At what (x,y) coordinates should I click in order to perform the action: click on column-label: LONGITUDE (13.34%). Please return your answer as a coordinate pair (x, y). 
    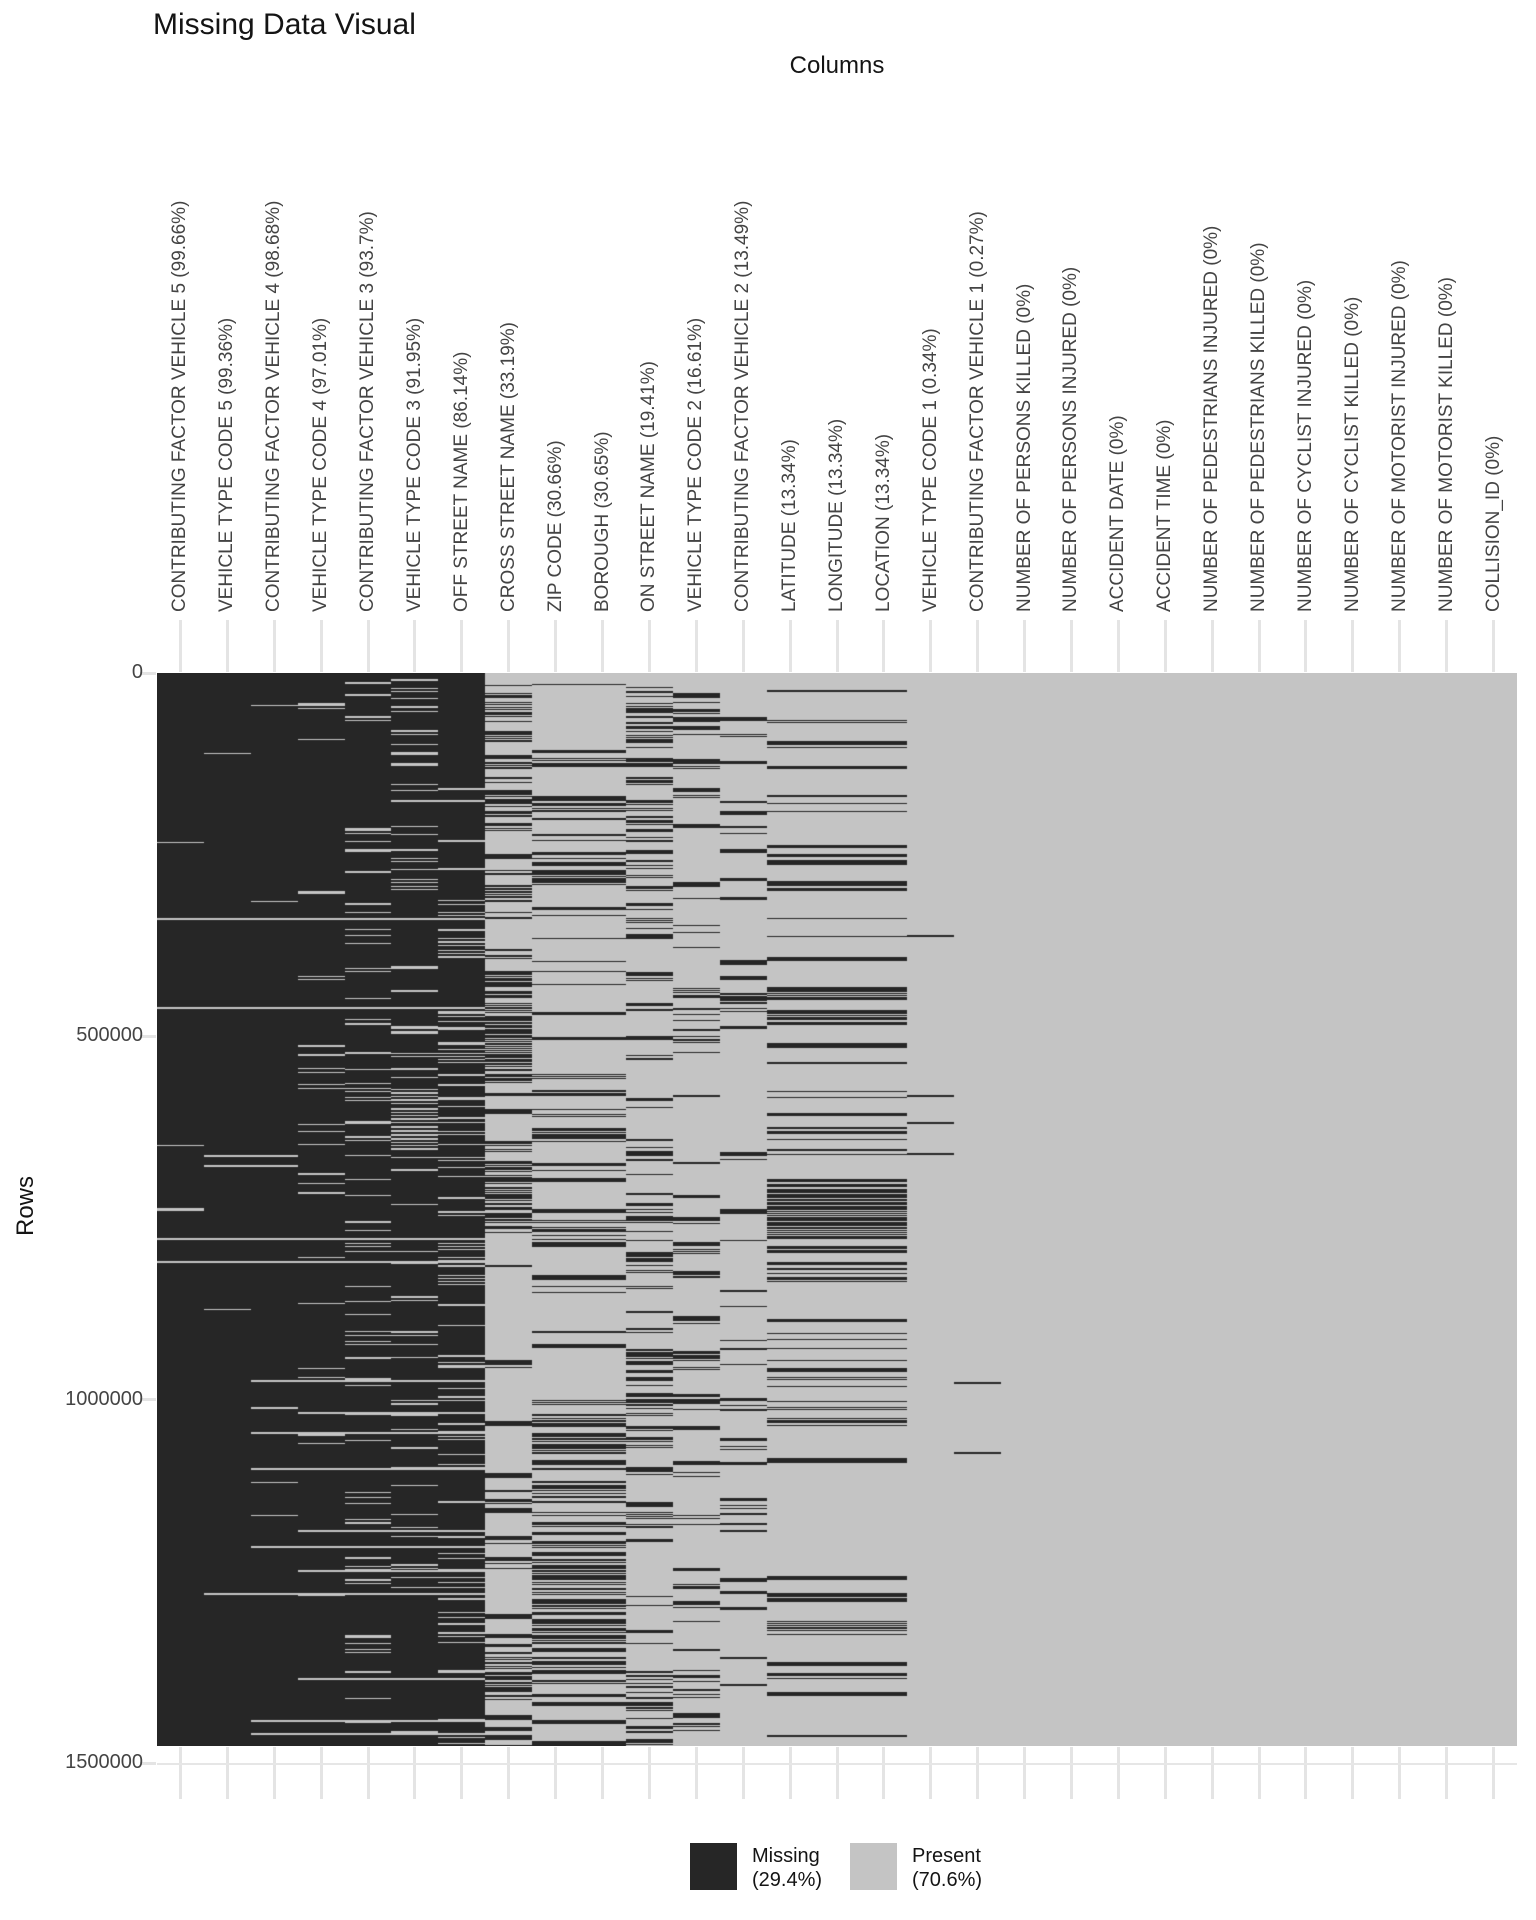
    Looking at the image, I should click on (836, 515).